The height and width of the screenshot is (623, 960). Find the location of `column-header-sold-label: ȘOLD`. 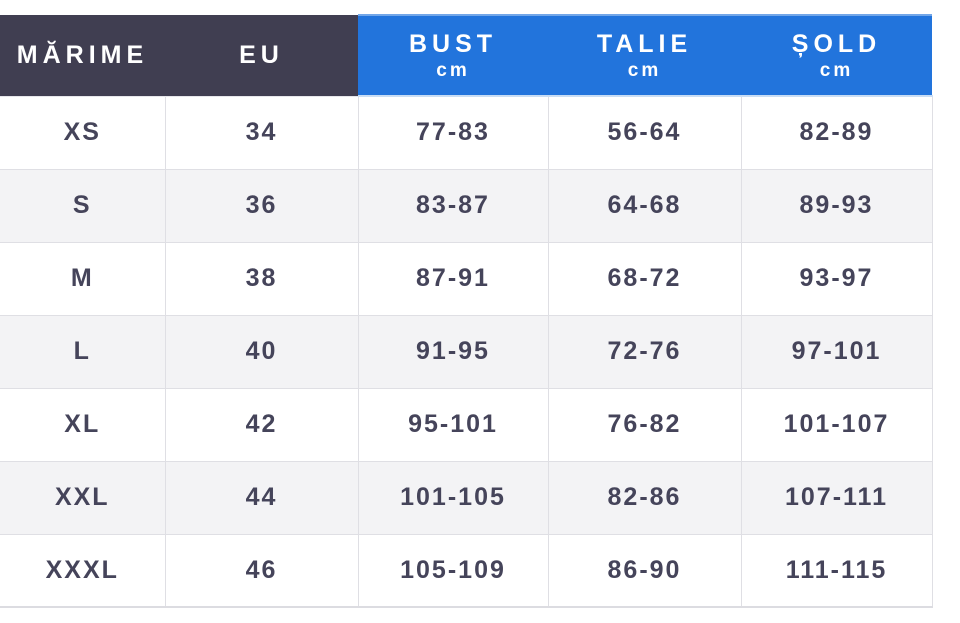

column-header-sold-label: ȘOLD is located at coordinates (836, 44).